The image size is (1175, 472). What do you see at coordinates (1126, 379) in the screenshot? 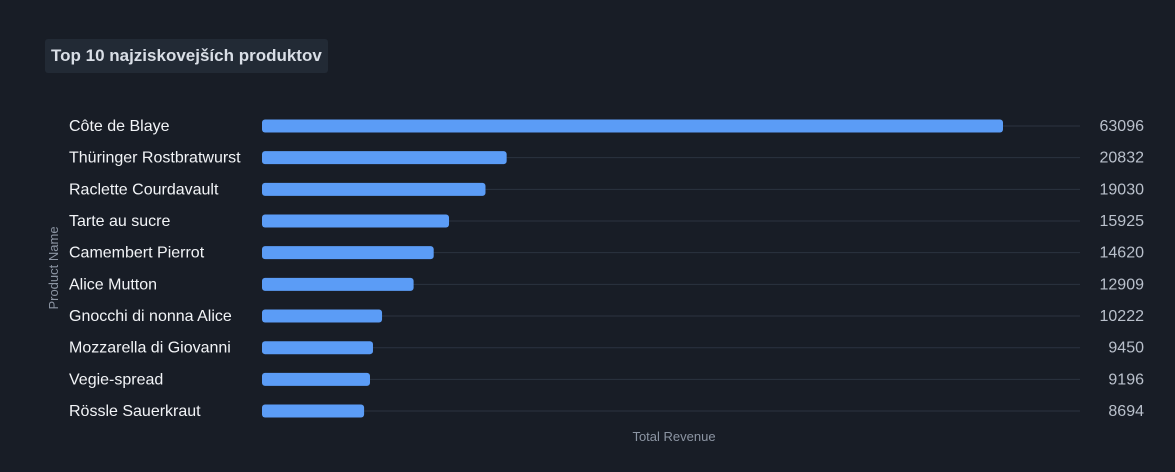
I see `value-label: 9196` at bounding box center [1126, 379].